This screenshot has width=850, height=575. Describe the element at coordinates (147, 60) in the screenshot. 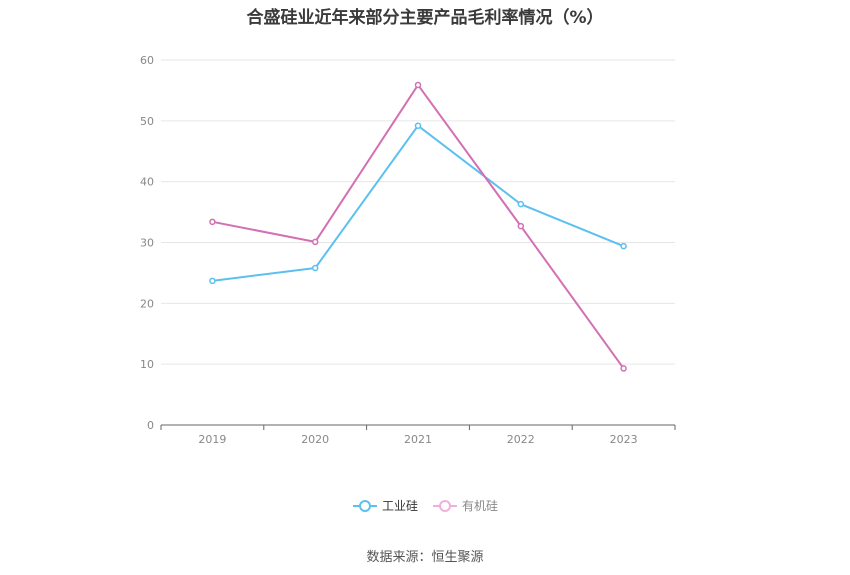

I see `y-tick-label: 60` at that location.